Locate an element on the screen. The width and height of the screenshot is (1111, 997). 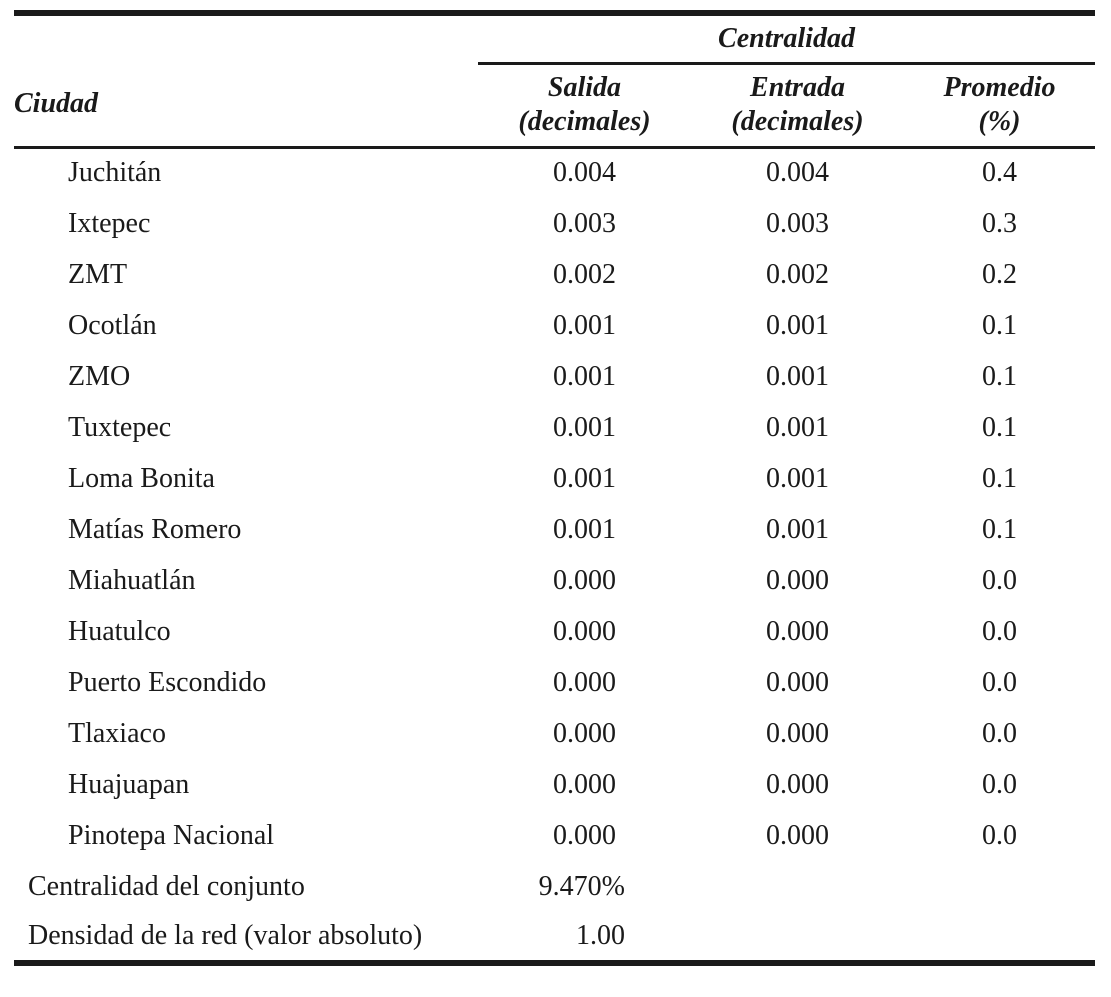
salida-cell: 0.002 is located at coordinates (584, 274).